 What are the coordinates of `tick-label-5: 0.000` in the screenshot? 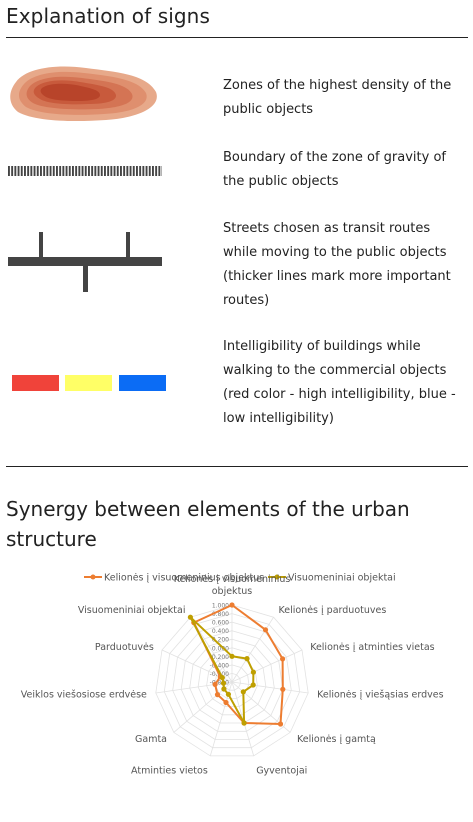 It's located at (220, 648).